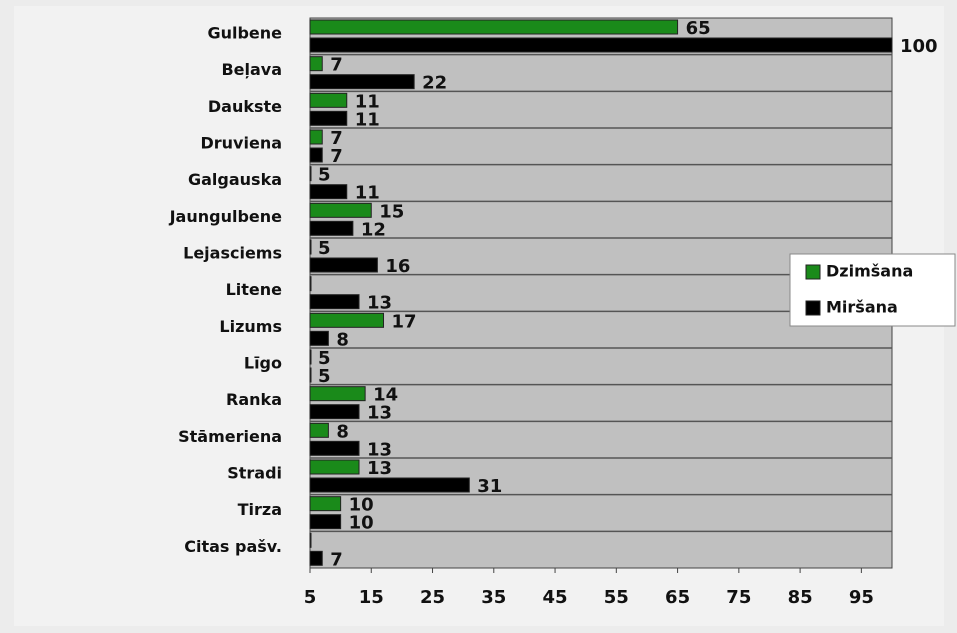  I want to click on x-tick-label: 75, so click(738, 597).